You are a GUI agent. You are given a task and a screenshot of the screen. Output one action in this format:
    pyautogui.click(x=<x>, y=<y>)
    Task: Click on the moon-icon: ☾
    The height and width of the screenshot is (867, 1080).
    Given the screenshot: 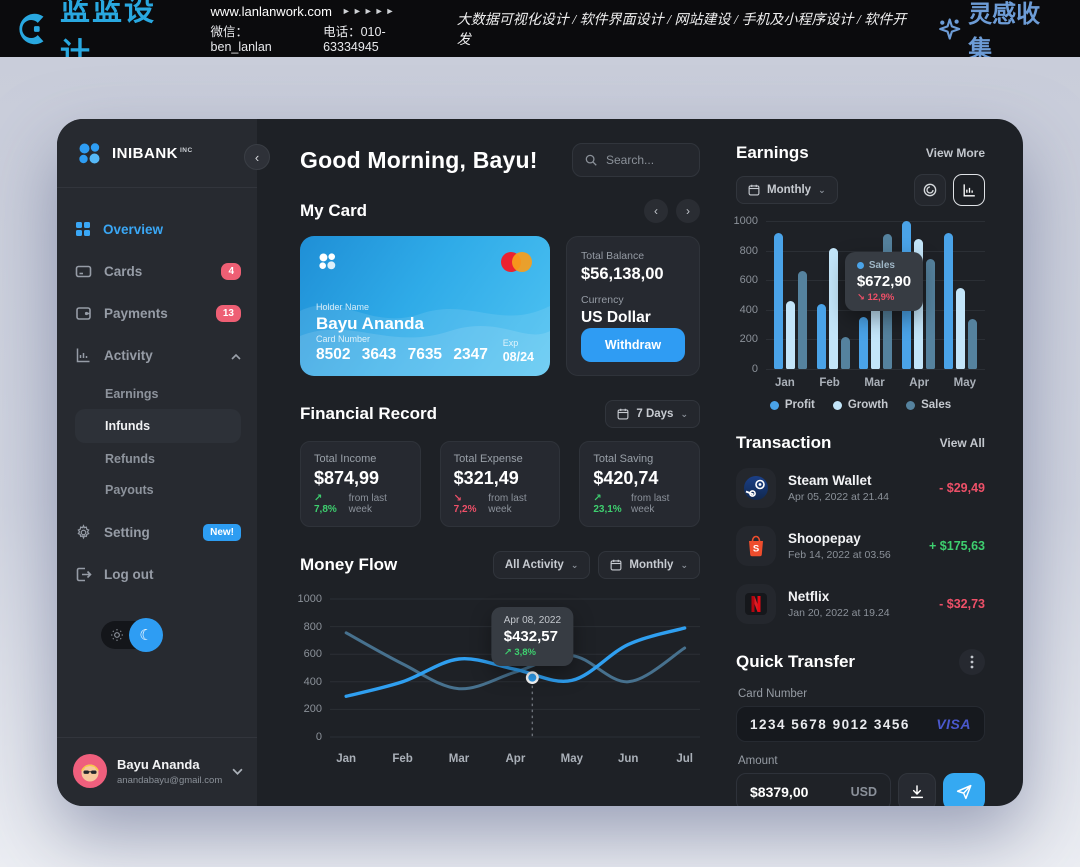 What is the action you would take?
    pyautogui.click(x=146, y=635)
    